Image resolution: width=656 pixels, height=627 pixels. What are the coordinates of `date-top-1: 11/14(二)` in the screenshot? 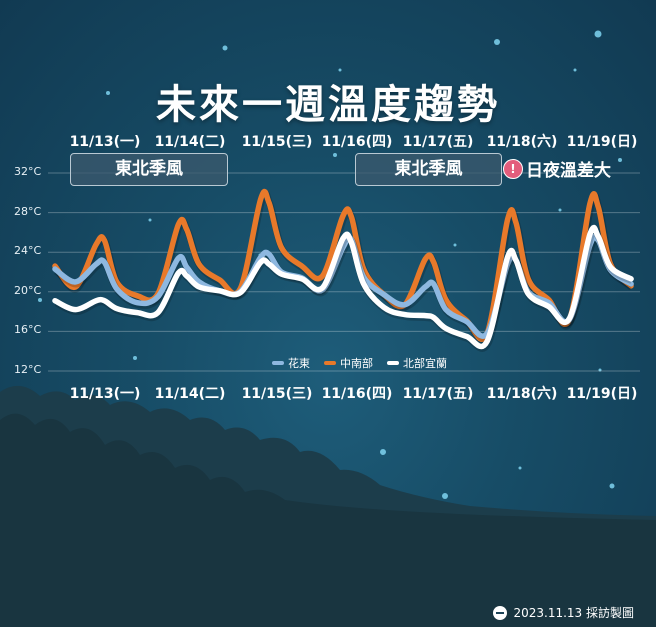 It's located at (190, 142).